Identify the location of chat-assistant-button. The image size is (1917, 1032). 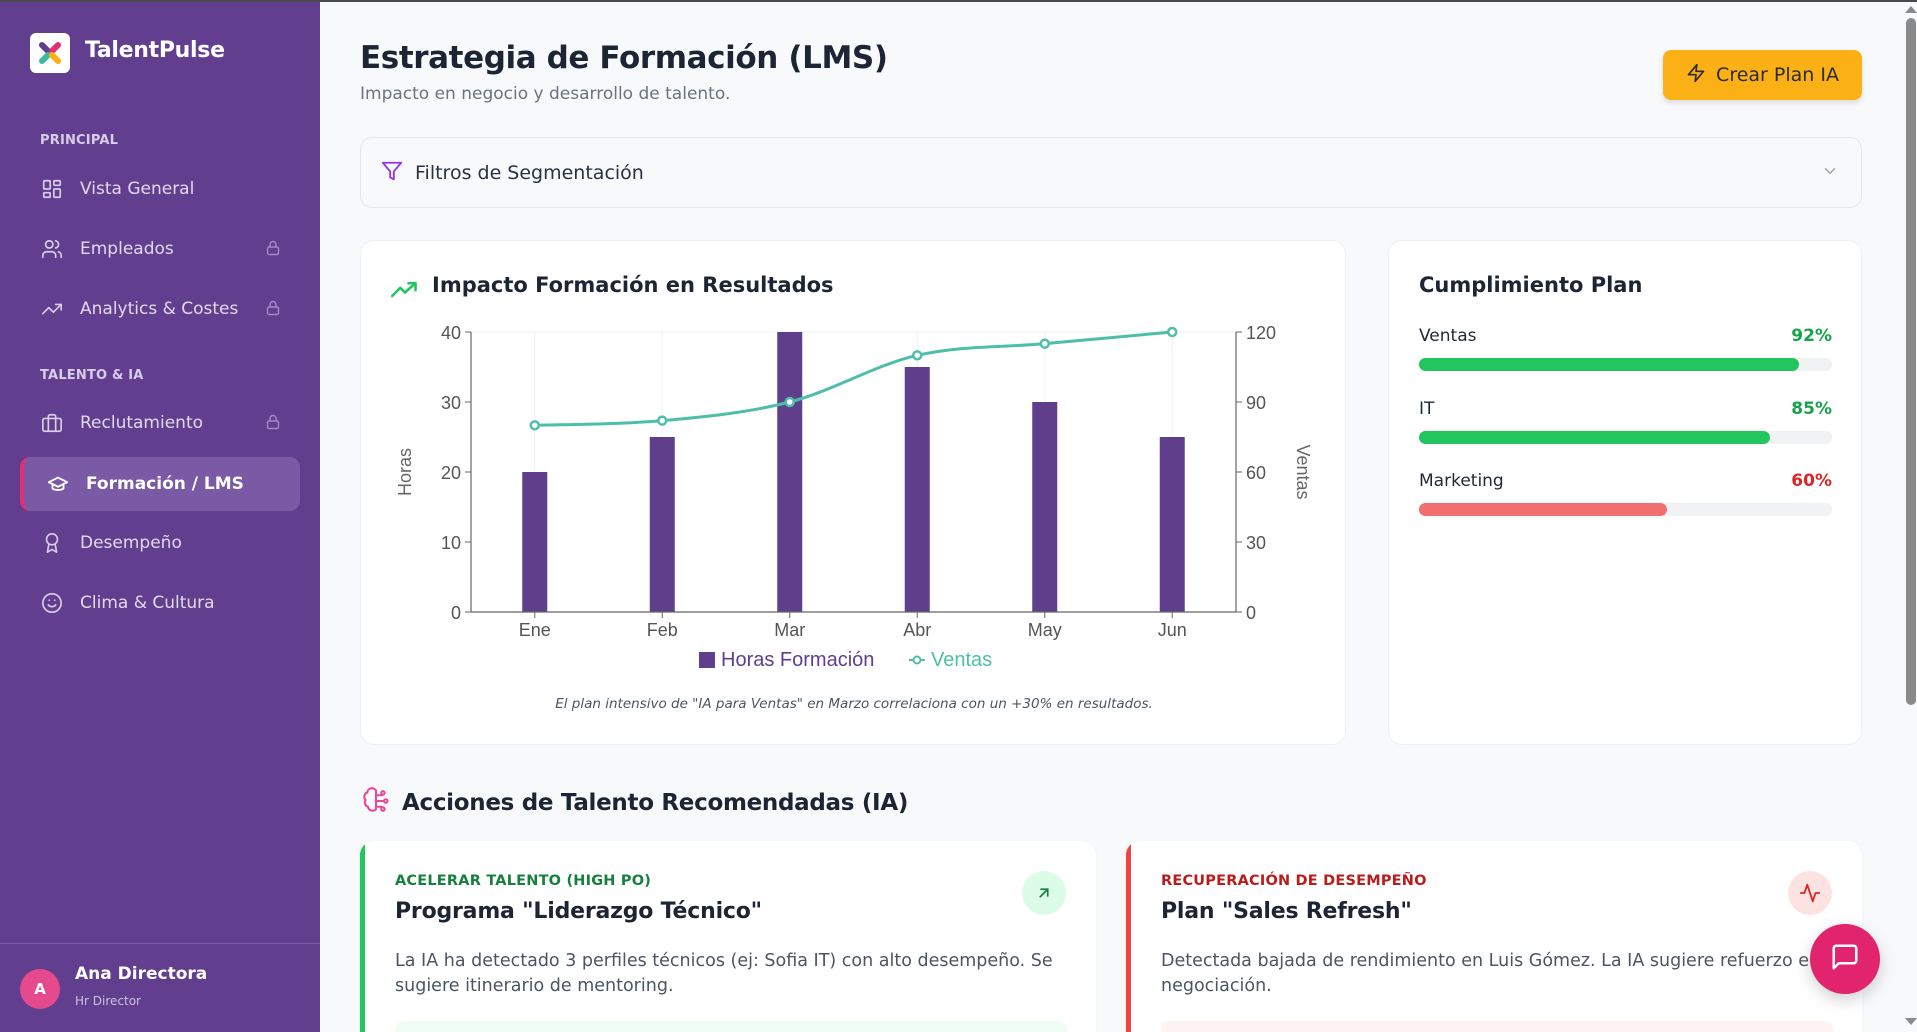
(1845, 959).